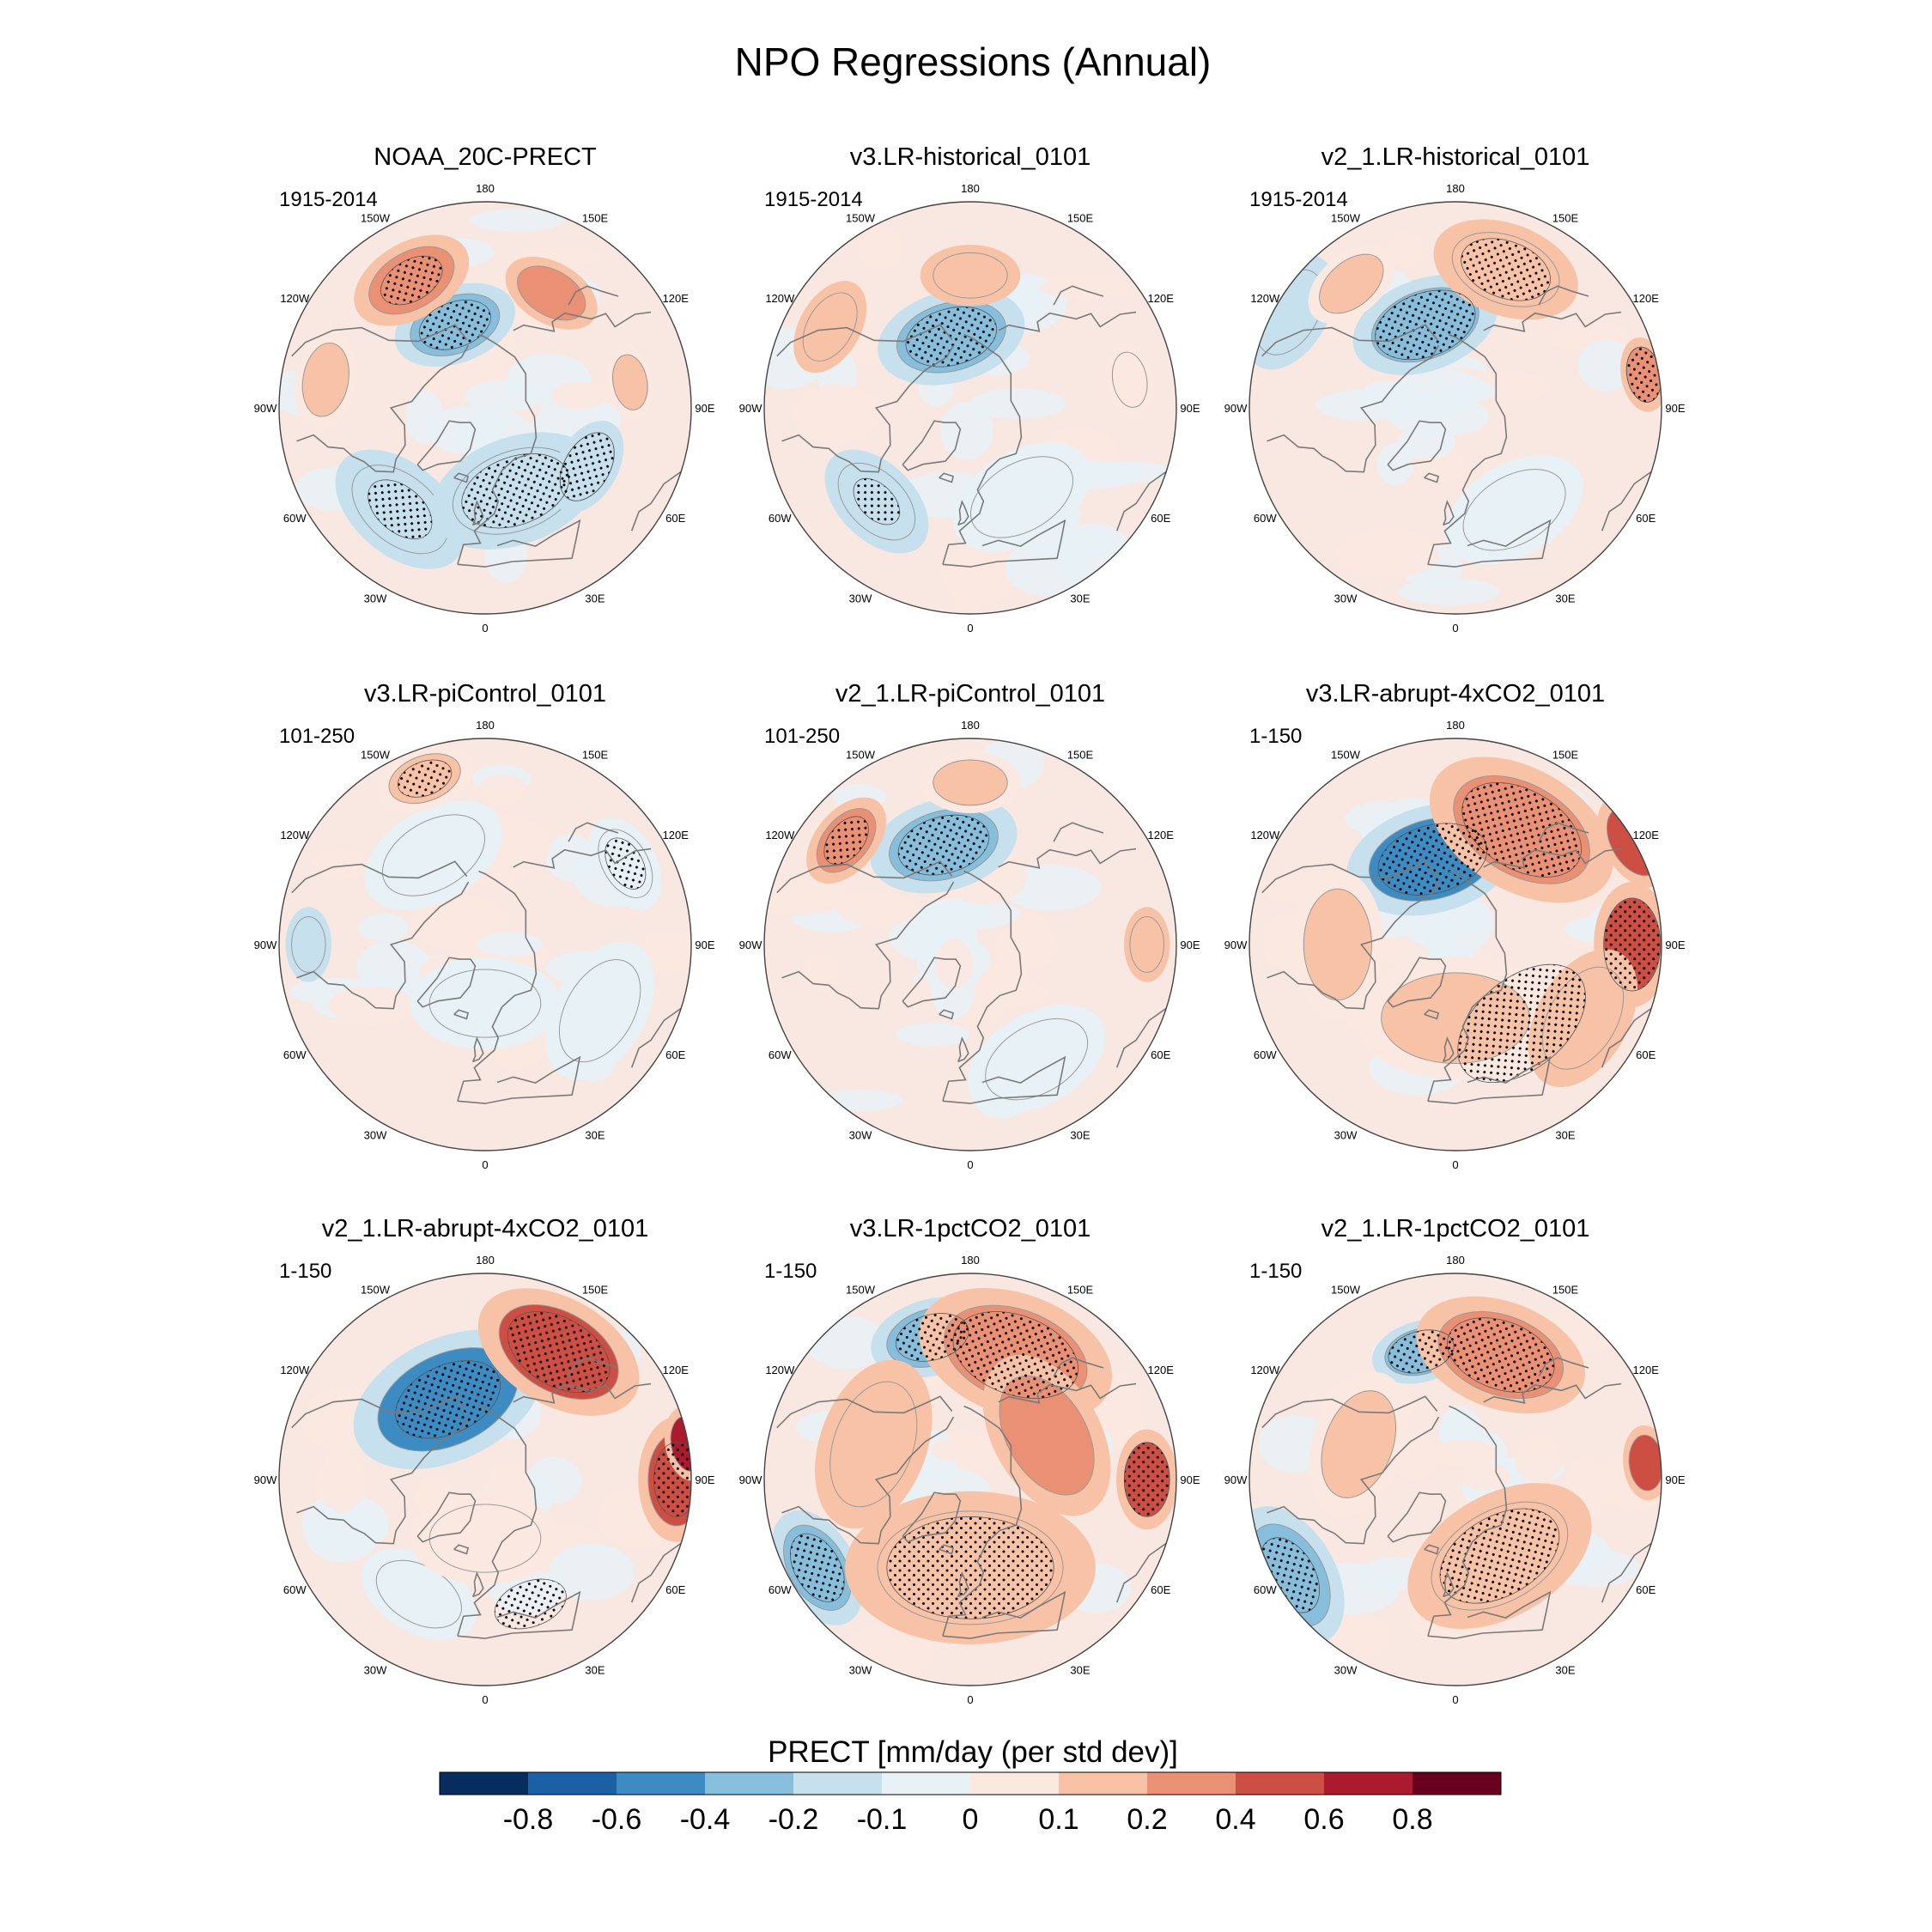 The width and height of the screenshot is (1932, 1932). I want to click on panel-period: 1-150, so click(305, 1272).